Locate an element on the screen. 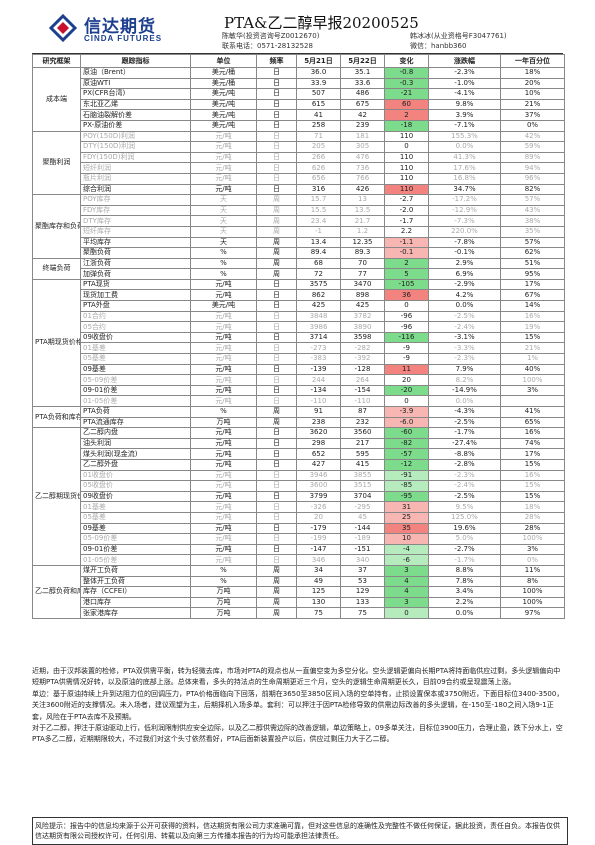  value-cell: 656 is located at coordinates (318, 178).